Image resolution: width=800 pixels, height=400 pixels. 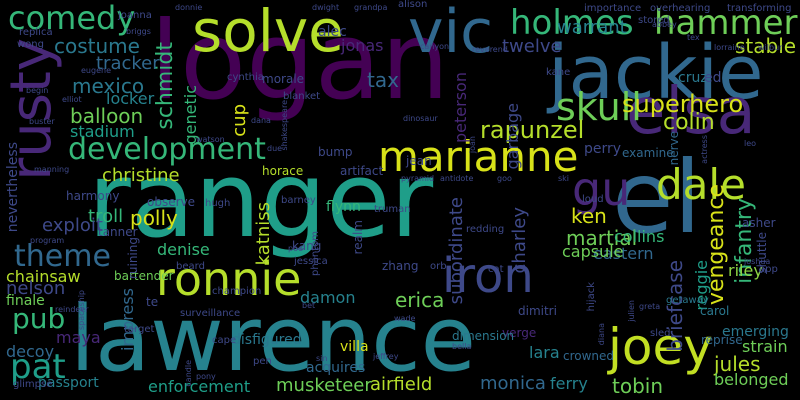 I want to click on word-tracker: tracker, so click(x=128, y=63).